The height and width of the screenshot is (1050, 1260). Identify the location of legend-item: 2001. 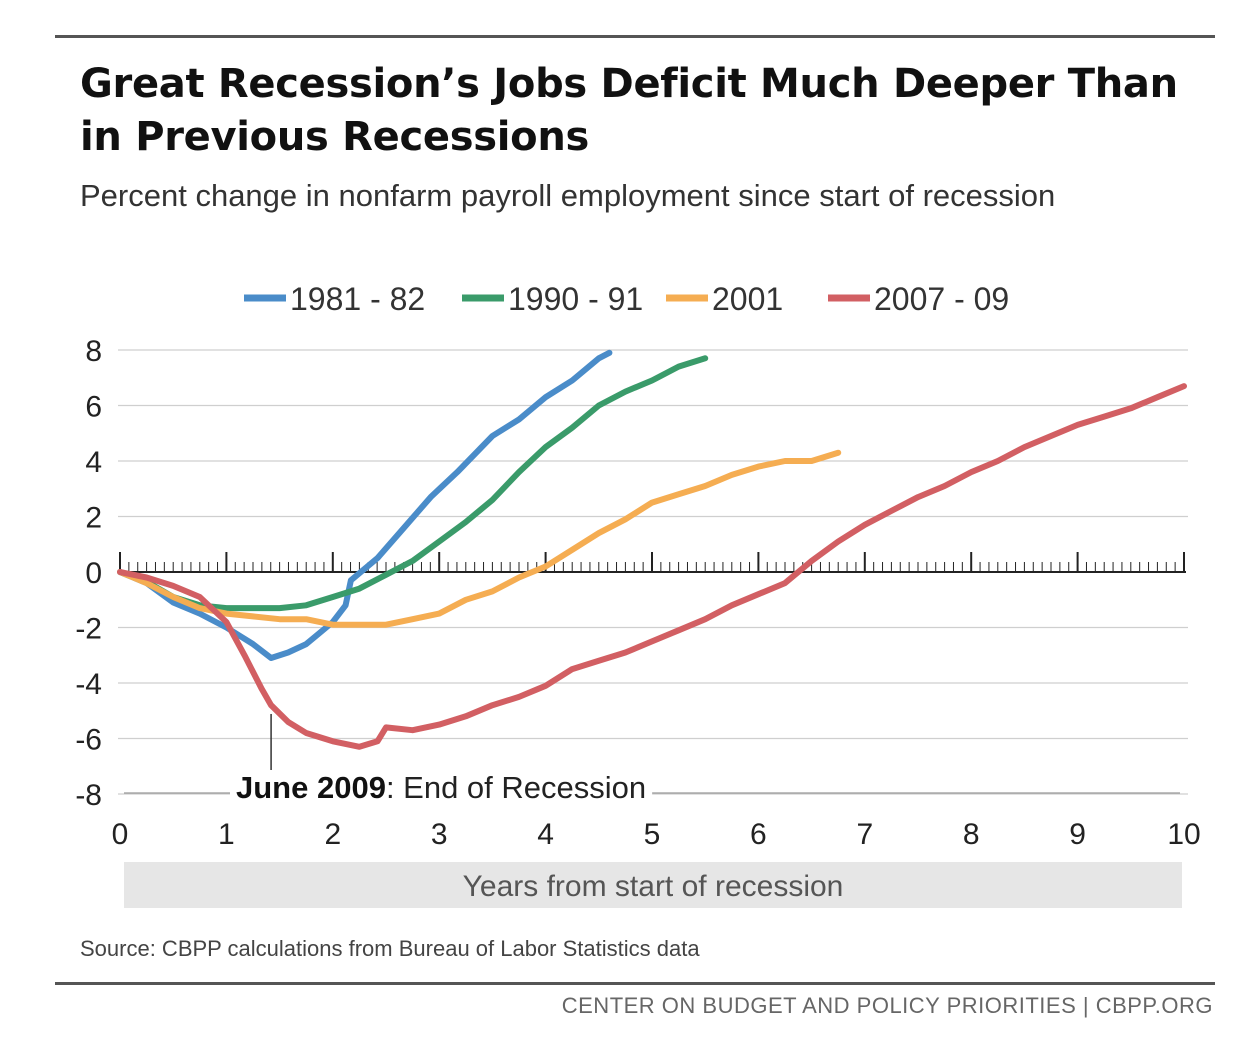
(724, 299).